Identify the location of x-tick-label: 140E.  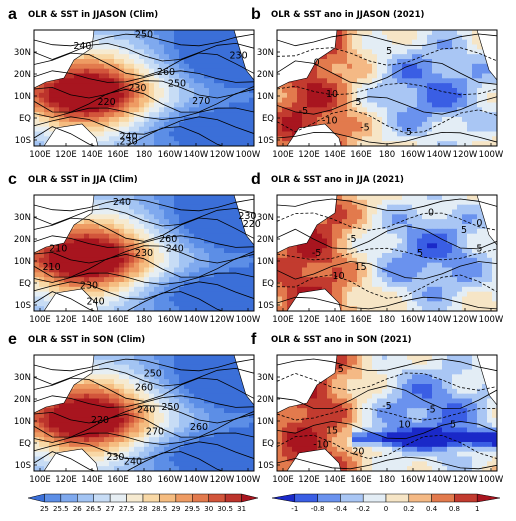
(335, 155).